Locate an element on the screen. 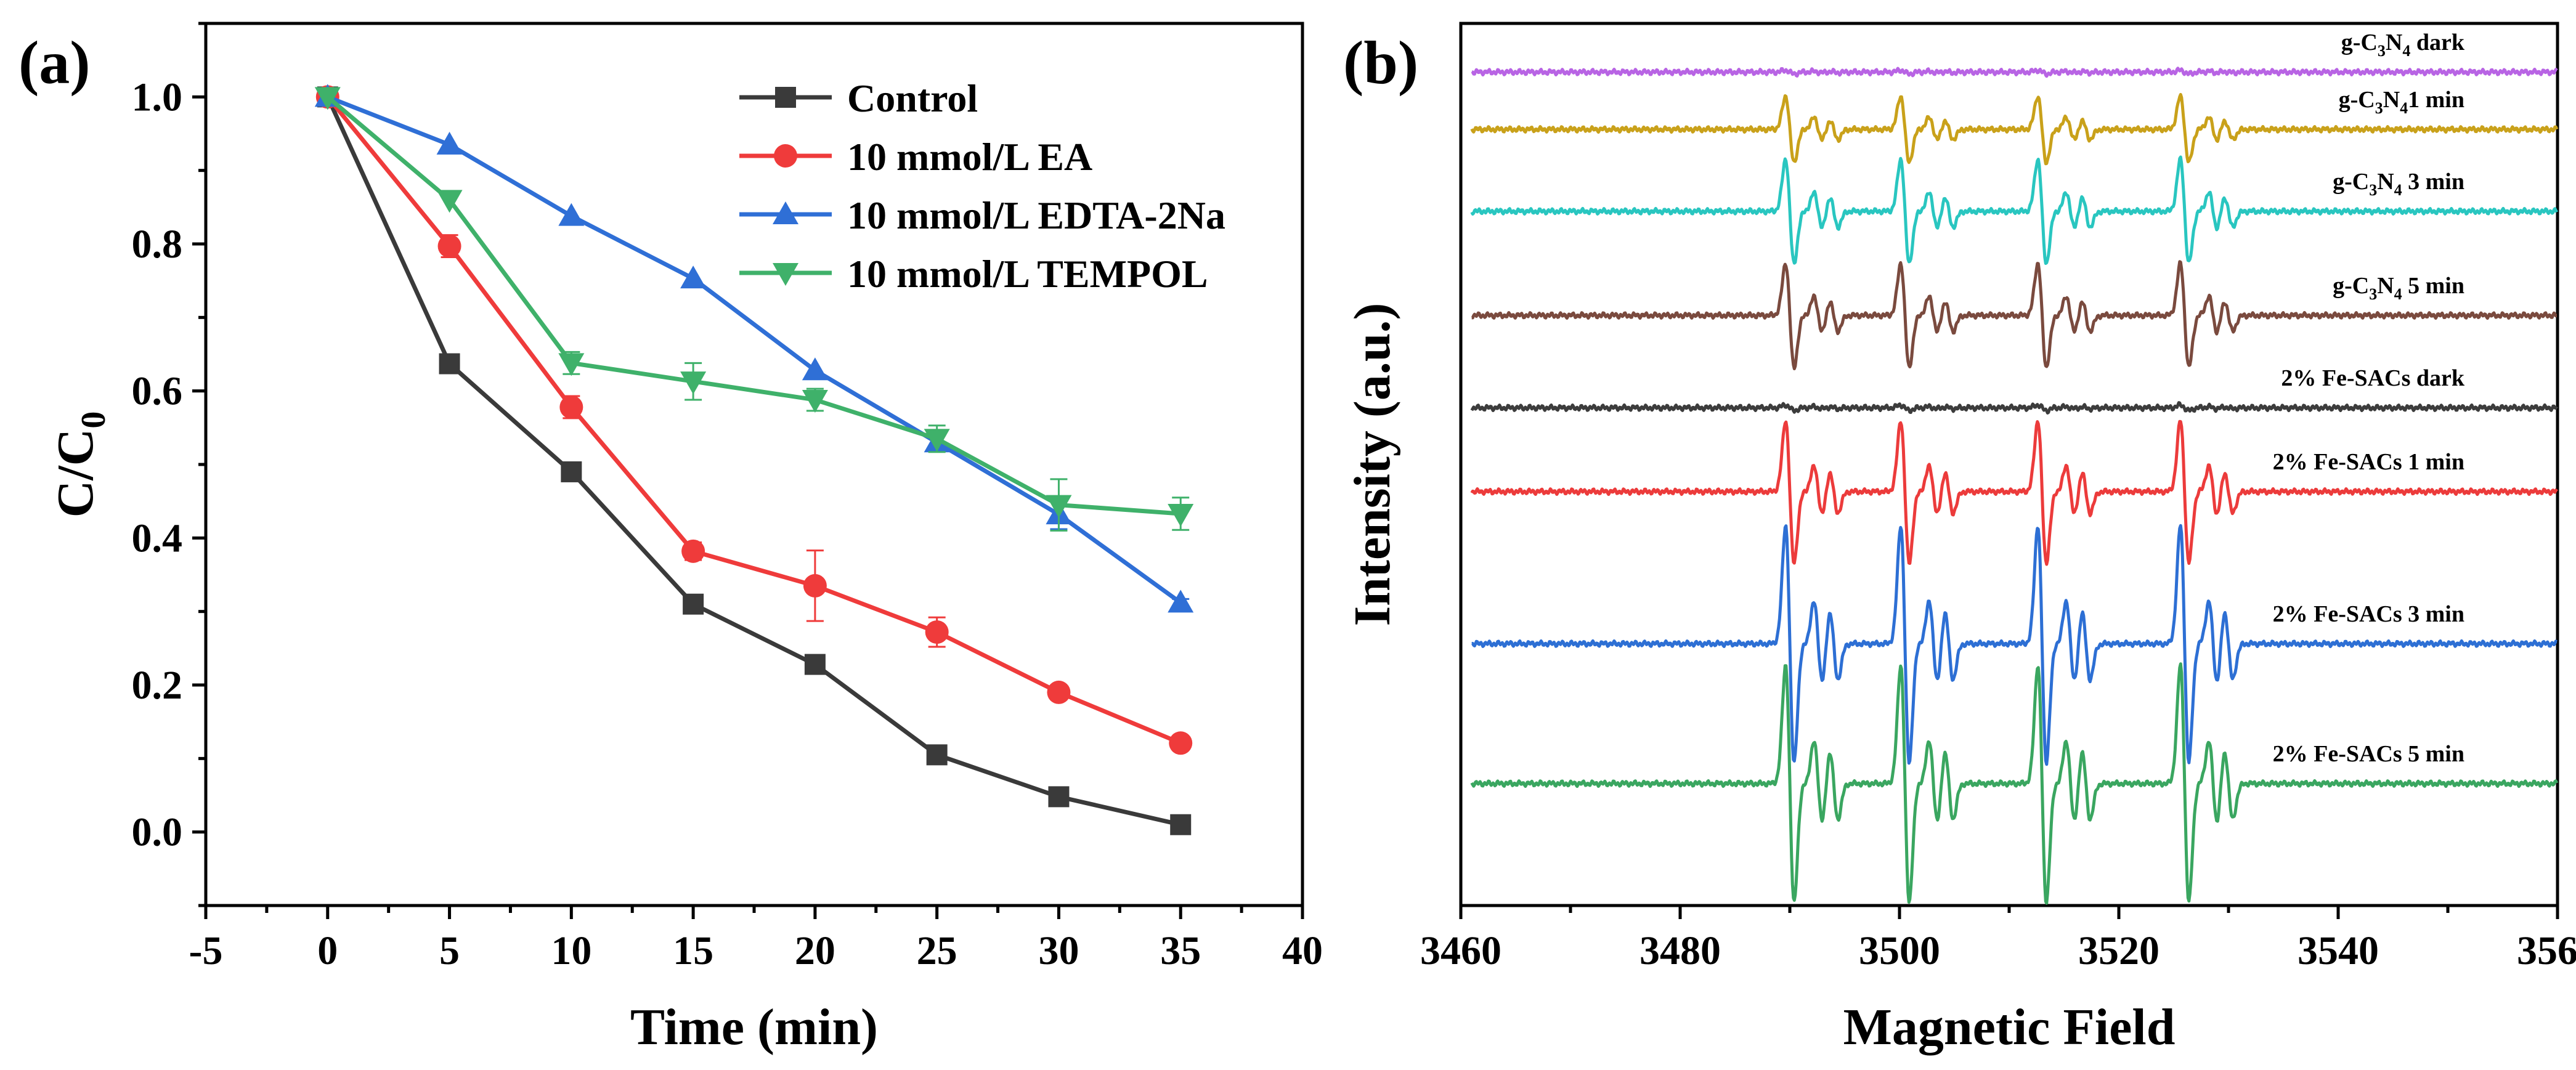 The width and height of the screenshot is (2576, 1070). y-tick-label-a: 0.0 is located at coordinates (157, 833).